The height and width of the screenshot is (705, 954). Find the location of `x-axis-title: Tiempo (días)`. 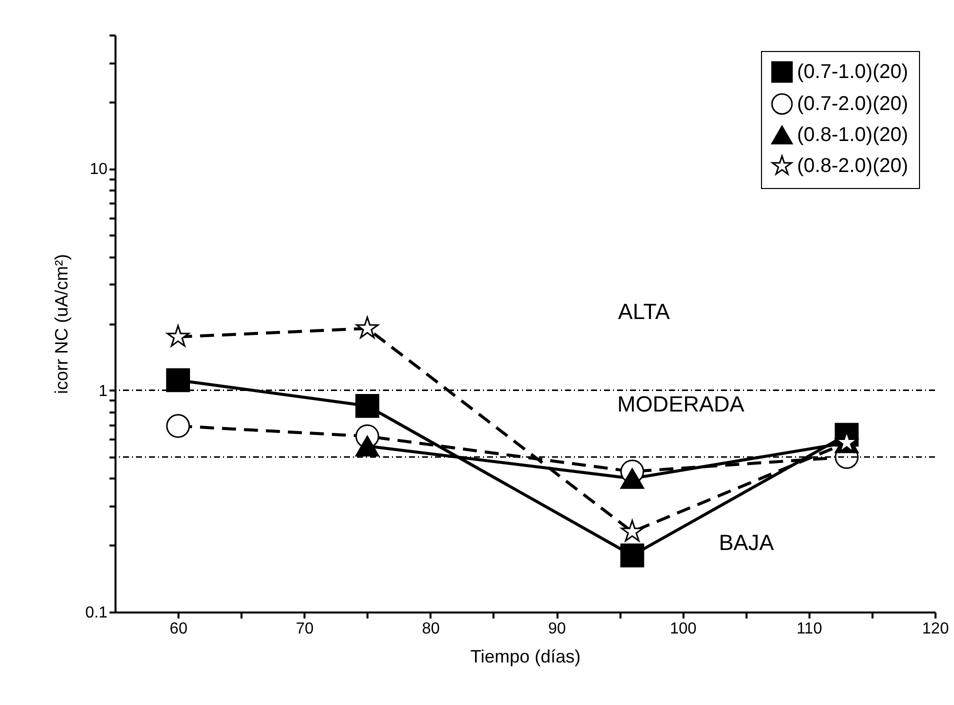

x-axis-title: Tiempo (días) is located at coordinates (525, 656).